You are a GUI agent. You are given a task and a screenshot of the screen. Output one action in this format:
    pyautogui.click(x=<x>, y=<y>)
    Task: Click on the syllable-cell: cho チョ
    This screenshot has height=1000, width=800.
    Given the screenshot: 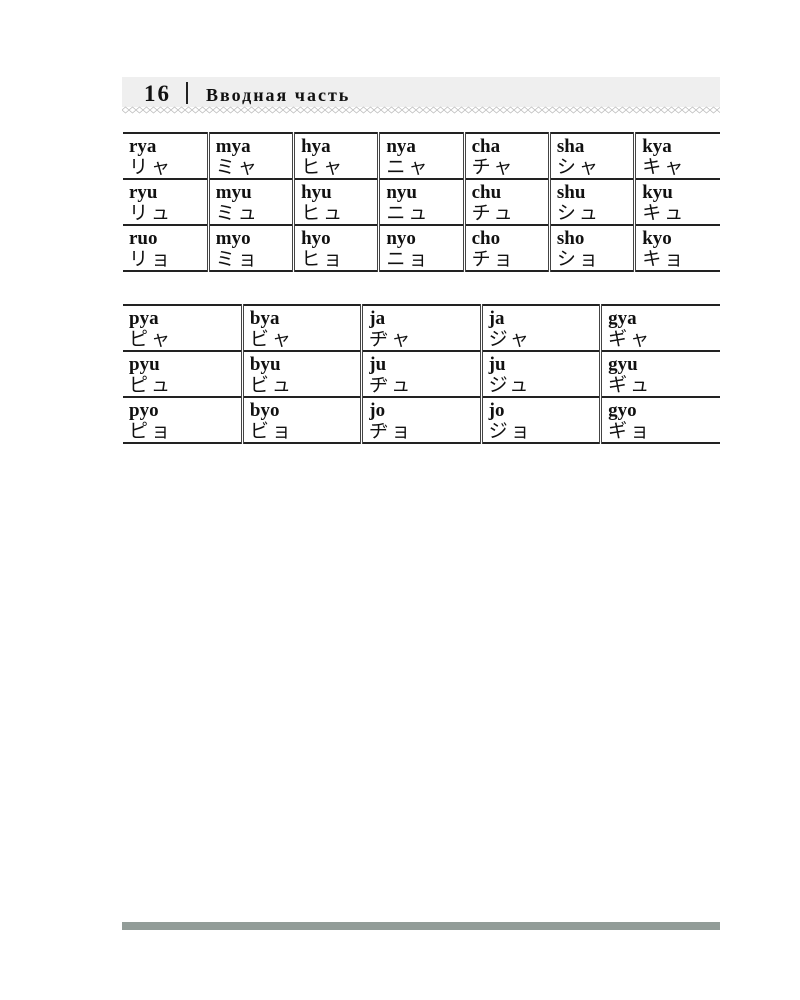 What is the action you would take?
    pyautogui.click(x=506, y=248)
    